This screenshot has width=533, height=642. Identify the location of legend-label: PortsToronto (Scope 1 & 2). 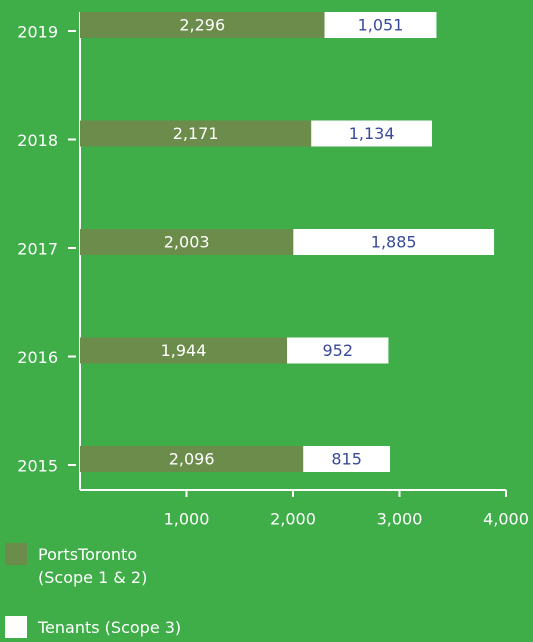
(93, 566).